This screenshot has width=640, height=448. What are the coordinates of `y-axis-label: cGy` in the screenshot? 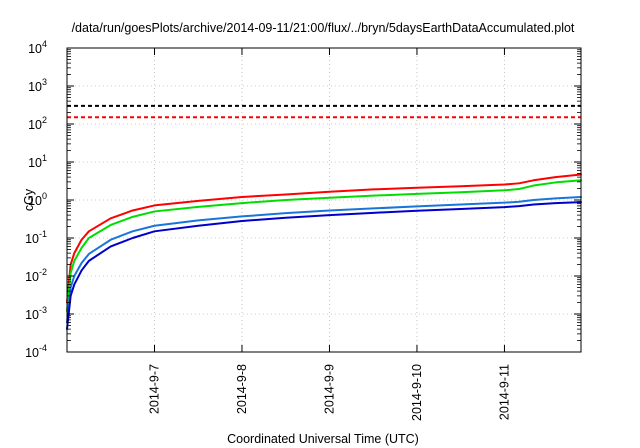 It's located at (29, 199).